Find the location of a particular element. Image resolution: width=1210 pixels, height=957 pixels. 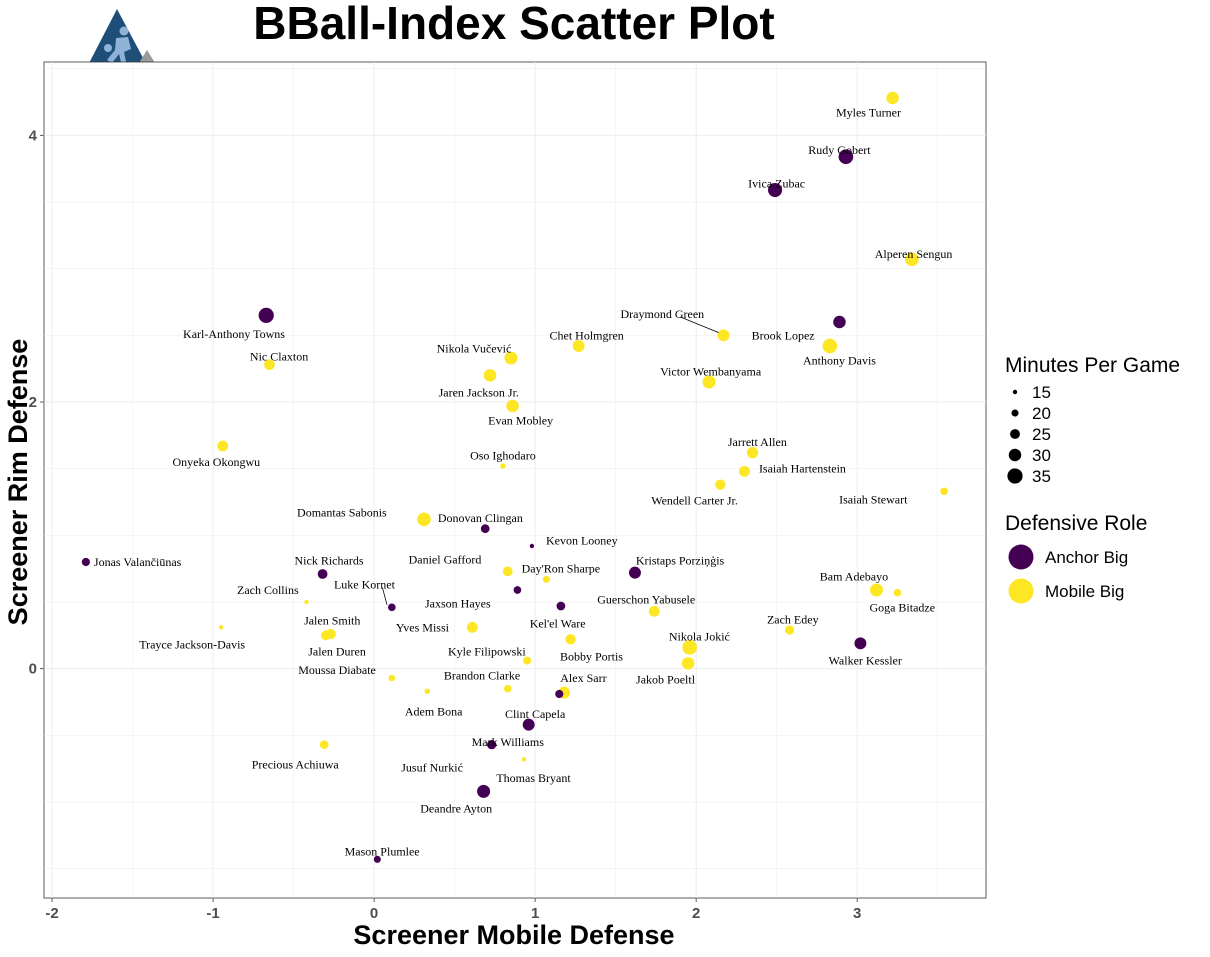

point-label: Nick Richards is located at coordinates (329, 561).